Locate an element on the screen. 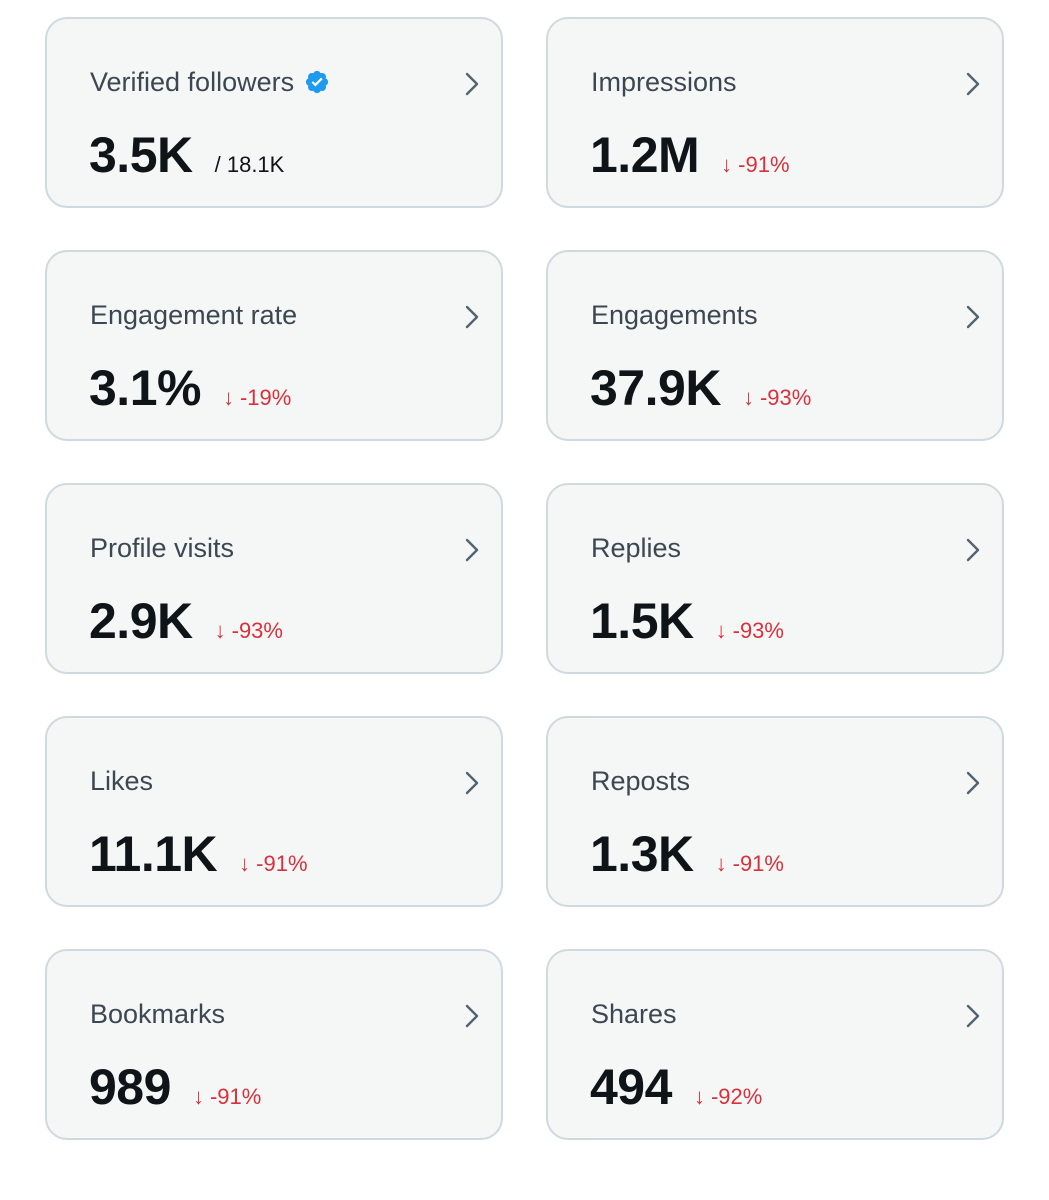 The height and width of the screenshot is (1200, 1049). metric-value-row: 1.2M ↓ -91% is located at coordinates (690, 155).